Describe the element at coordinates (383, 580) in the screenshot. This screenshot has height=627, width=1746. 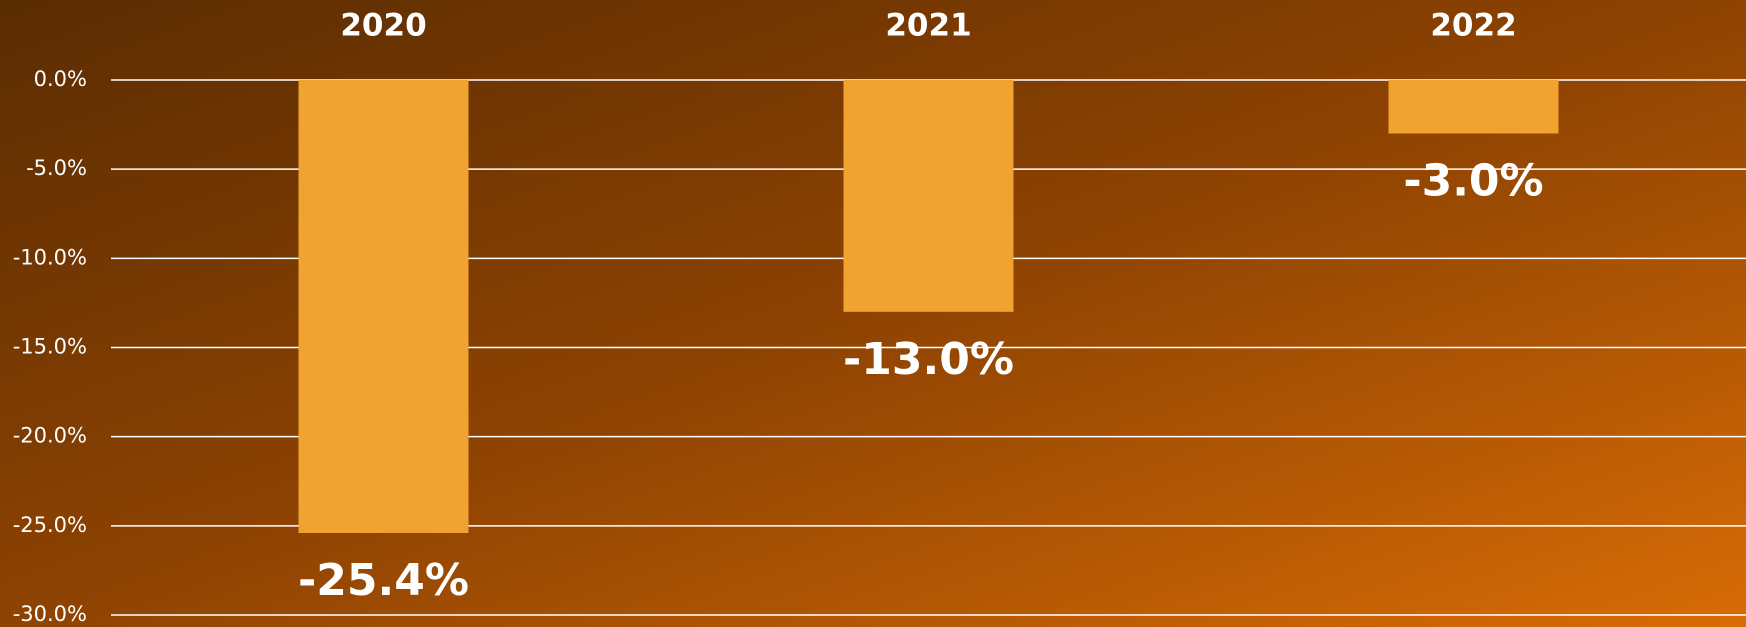
I see `data-label: -25.4%` at that location.